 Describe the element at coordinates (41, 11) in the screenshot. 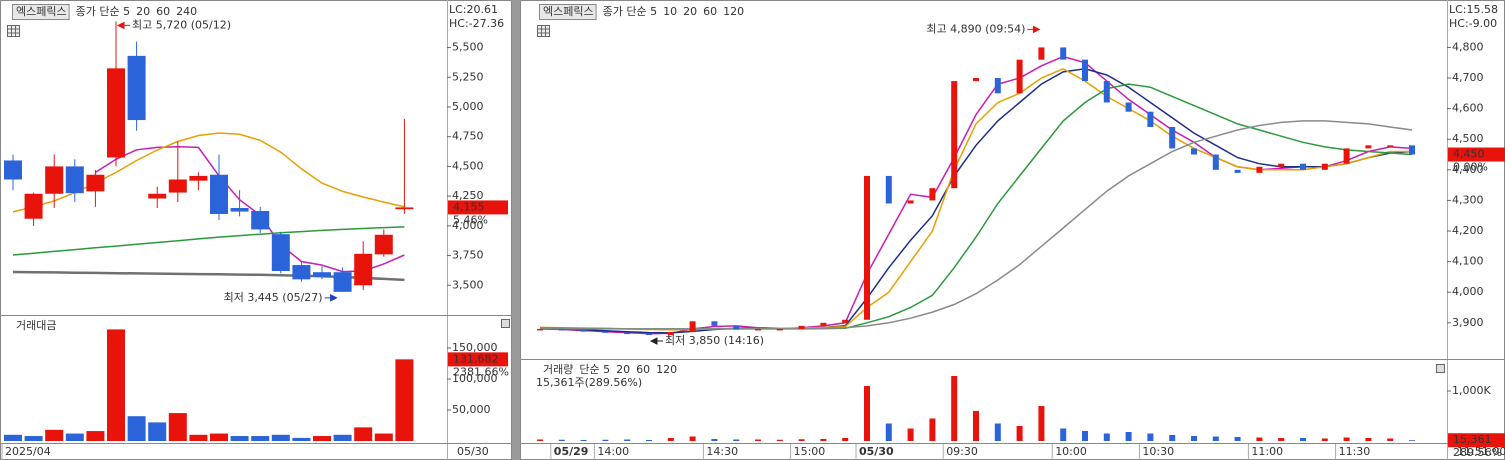

I see `panel-title: 엑스페릭스` at that location.